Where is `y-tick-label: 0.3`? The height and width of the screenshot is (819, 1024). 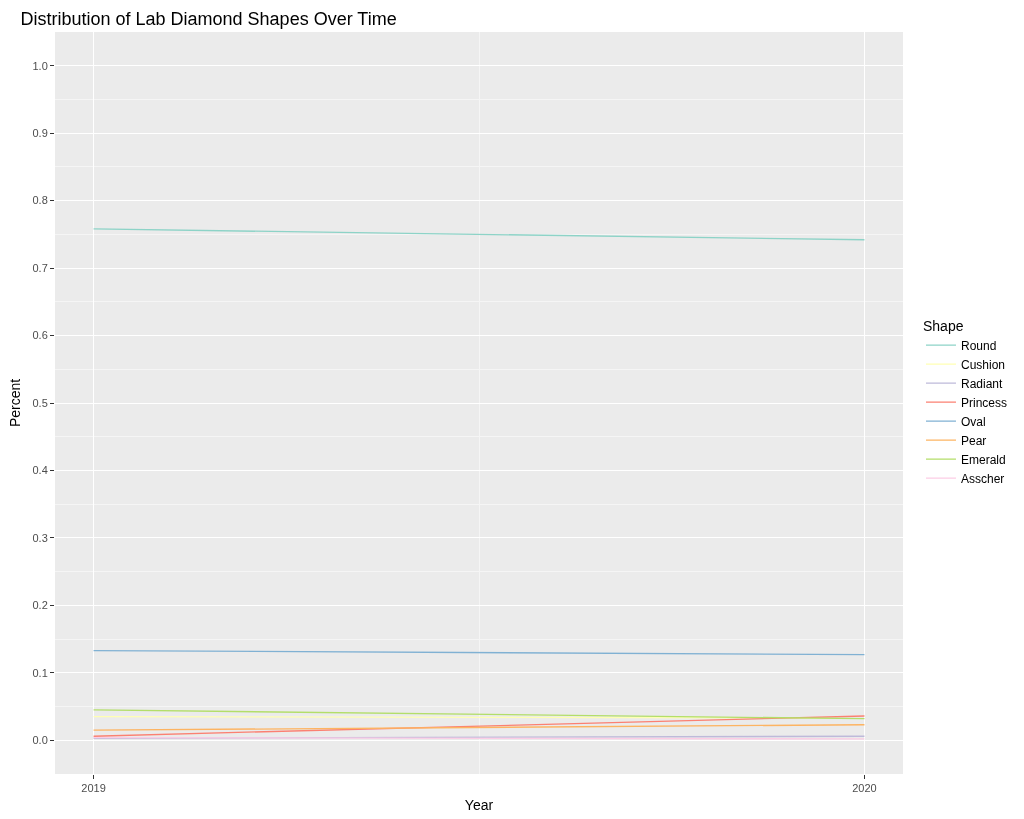 y-tick-label: 0.3 is located at coordinates (40, 537).